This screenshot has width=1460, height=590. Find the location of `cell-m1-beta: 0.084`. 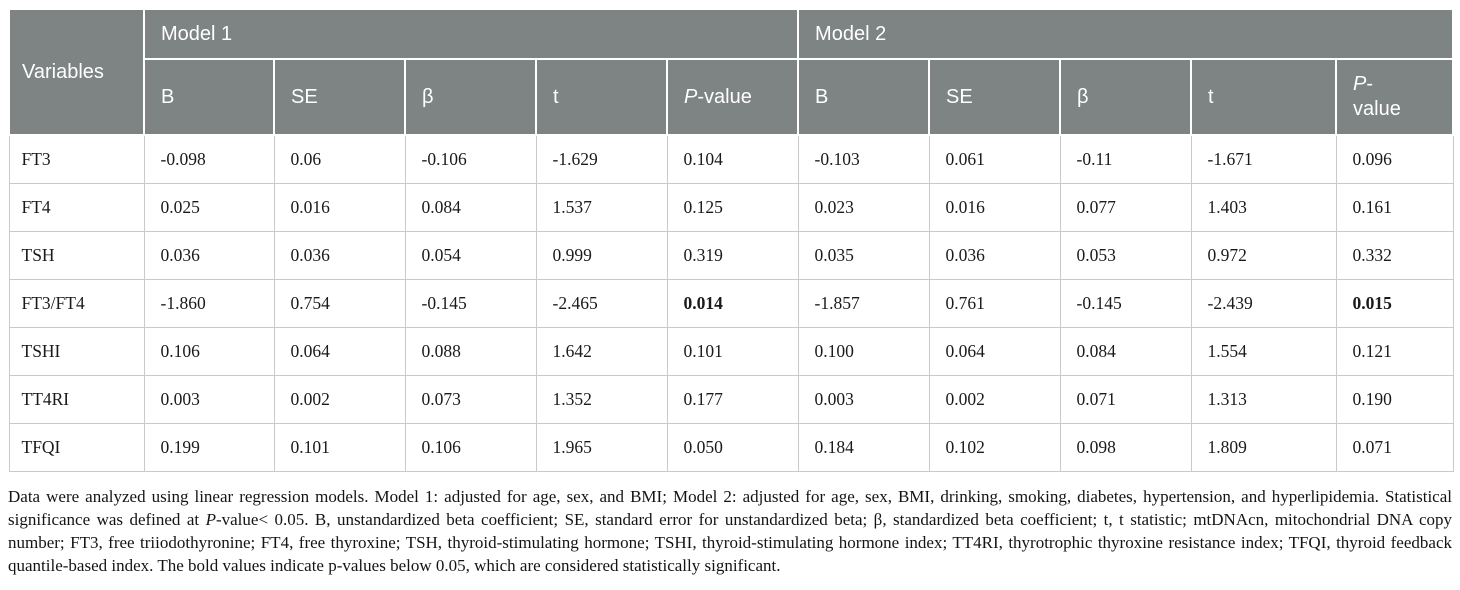

cell-m1-beta: 0.084 is located at coordinates (470, 207).